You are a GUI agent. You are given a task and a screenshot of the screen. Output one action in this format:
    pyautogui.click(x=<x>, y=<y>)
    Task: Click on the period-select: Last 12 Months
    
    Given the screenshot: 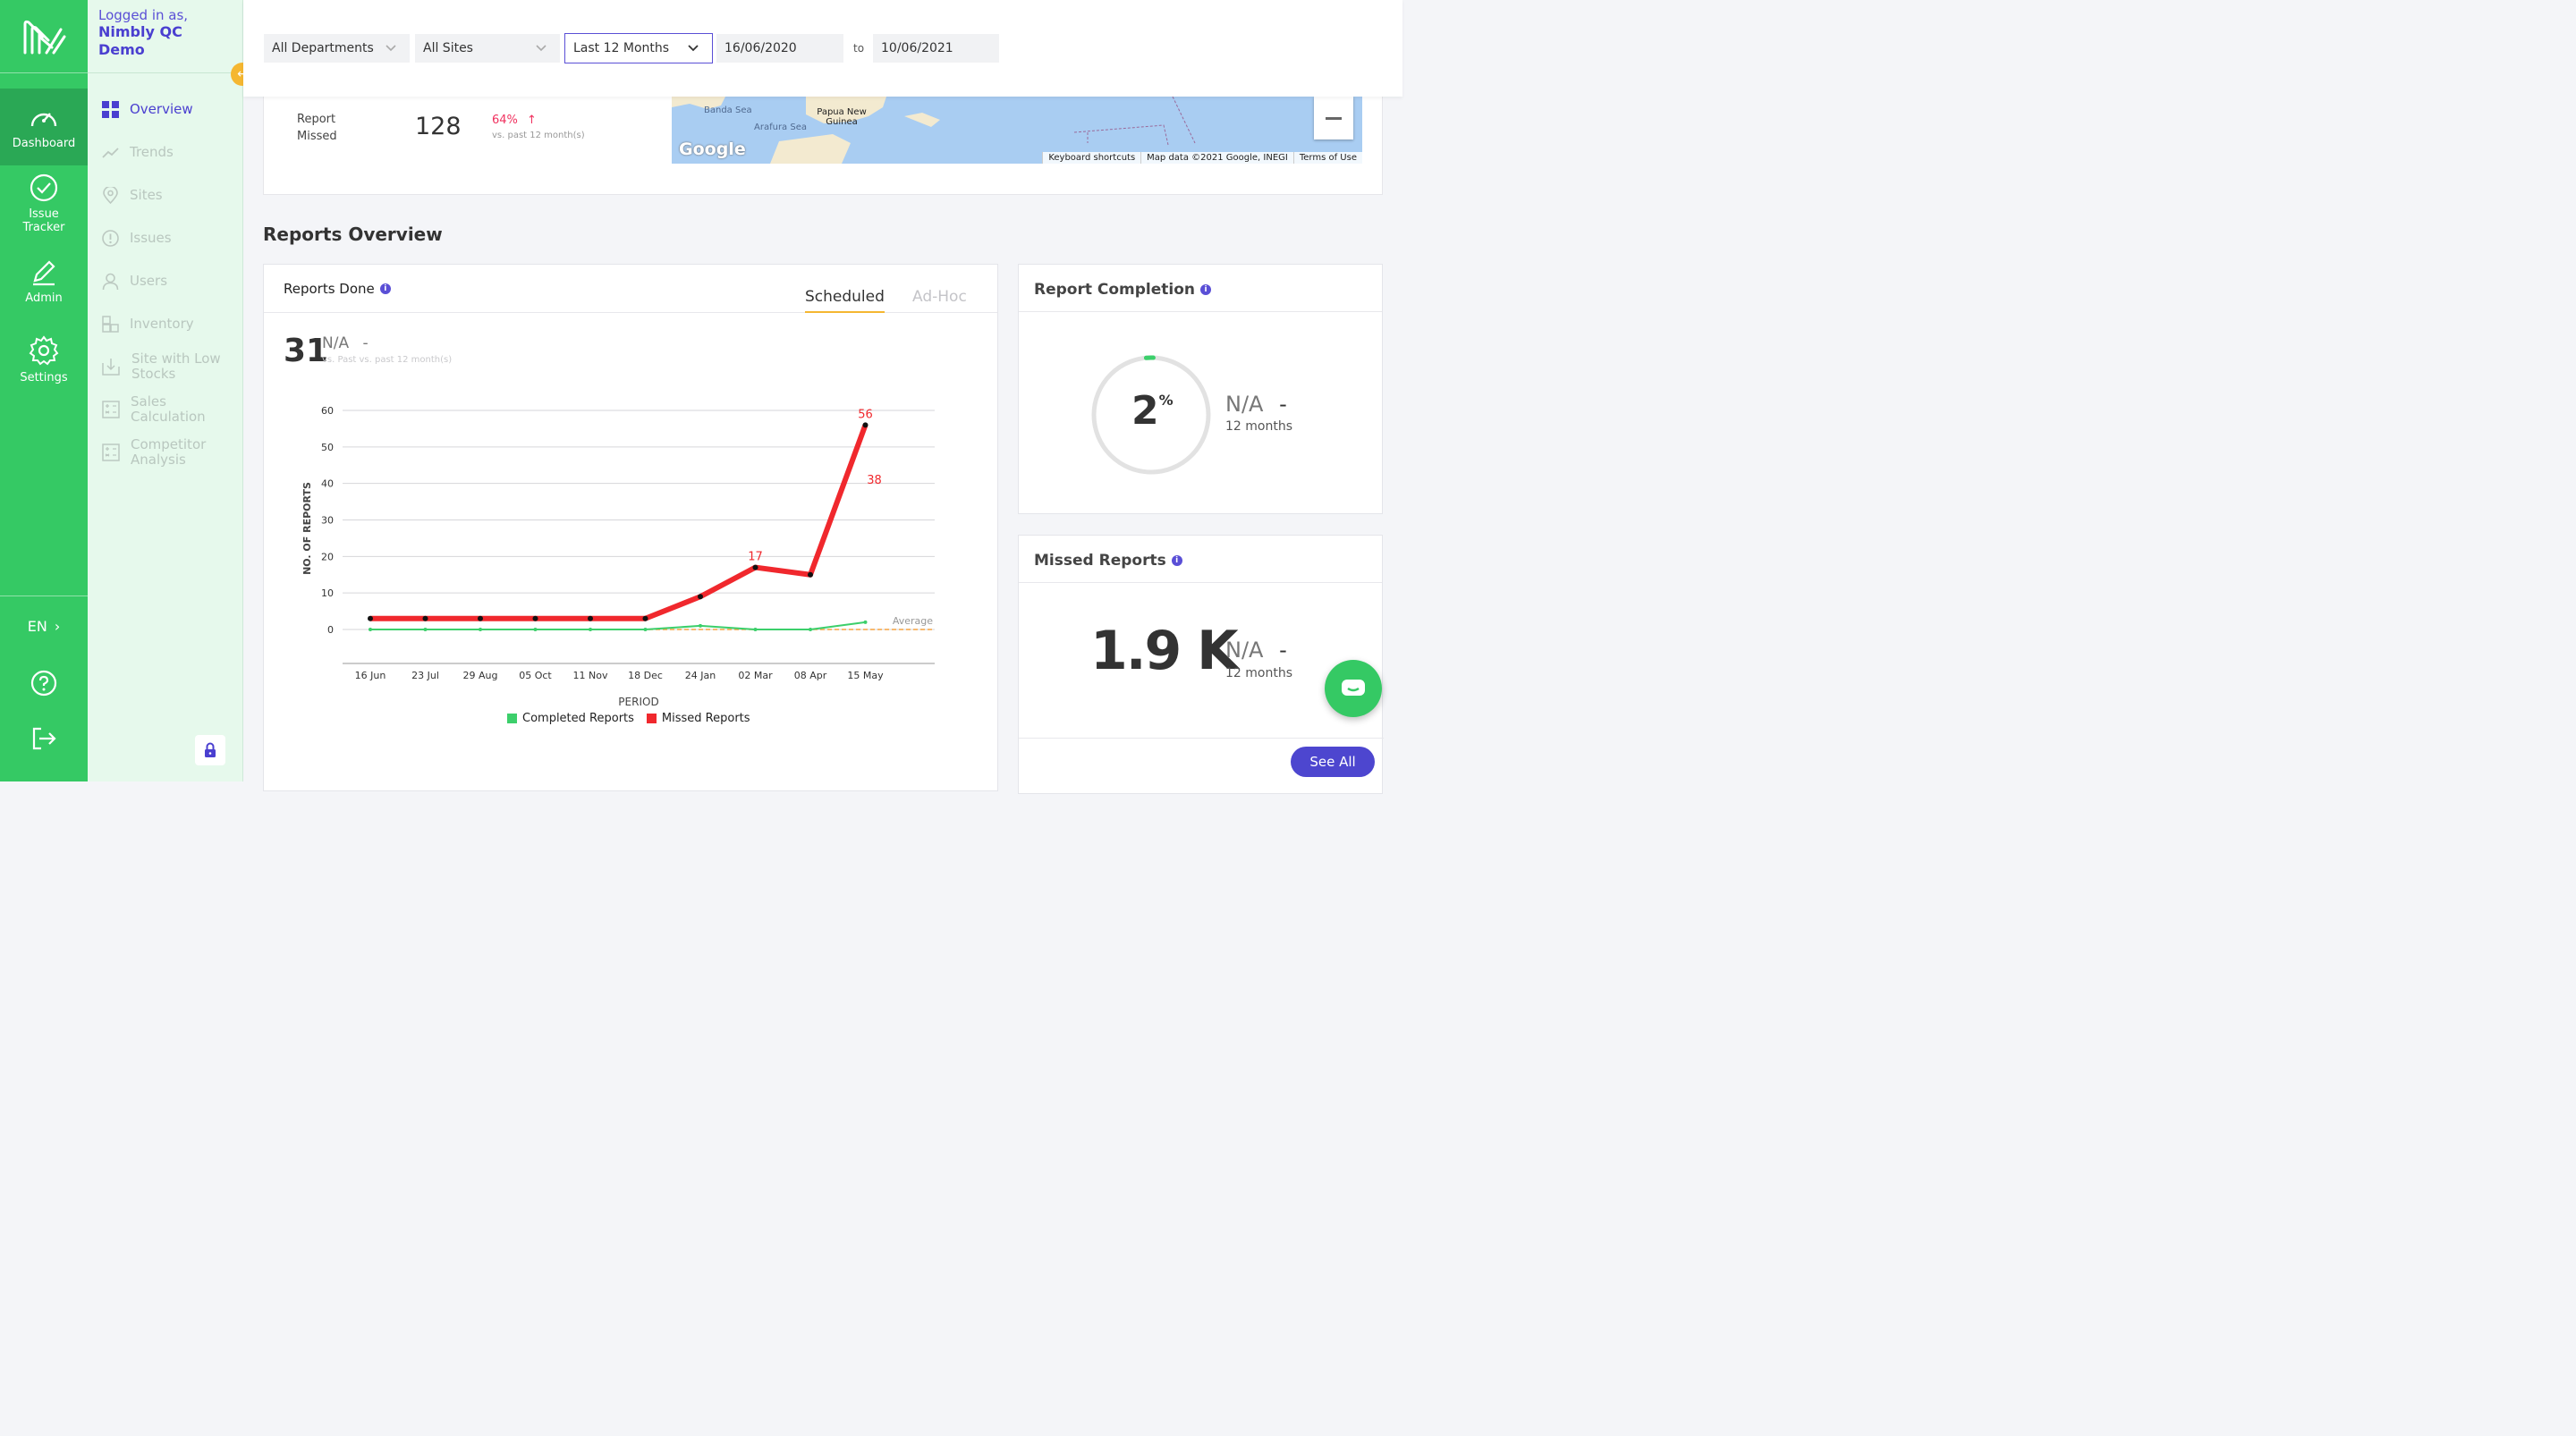 What is the action you would take?
    pyautogui.click(x=638, y=48)
    